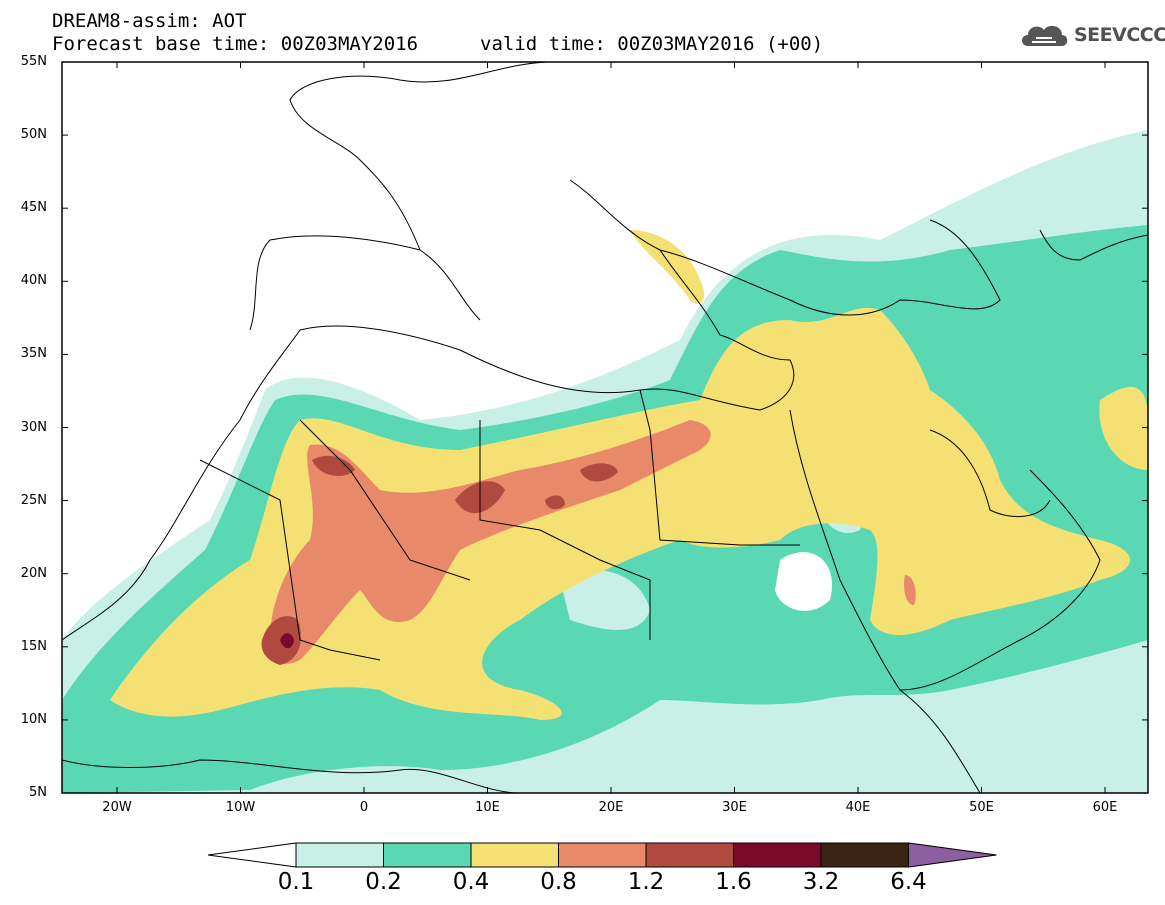 This screenshot has height=905, width=1165. Describe the element at coordinates (33, 573) in the screenshot. I see `lat-tick-label: 20N` at that location.